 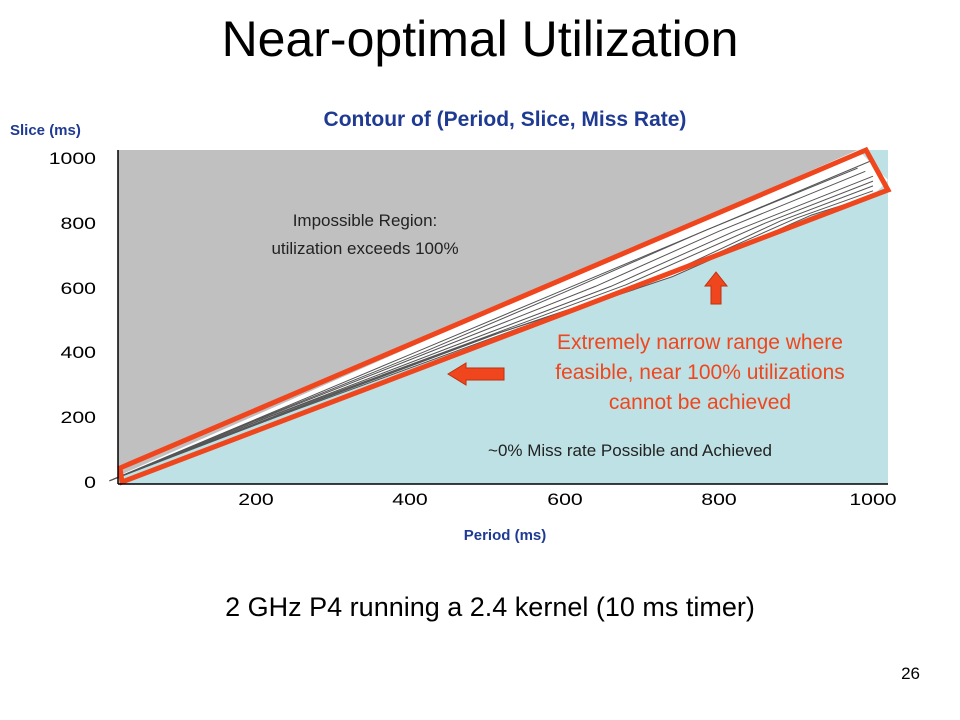 What do you see at coordinates (78, 418) in the screenshot?
I see `y-tick-label: 200` at bounding box center [78, 418].